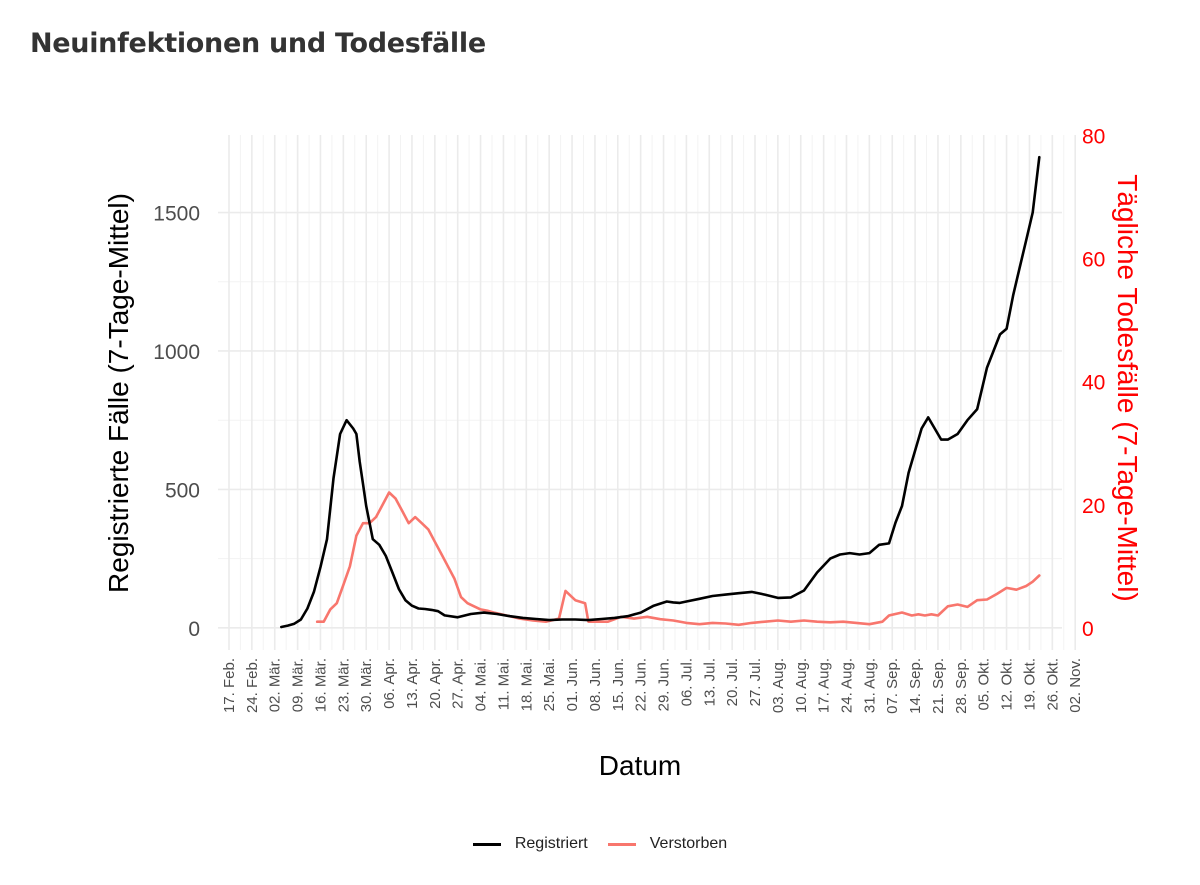  I want to click on x-tick-label: 31. Aug., so click(869, 685).